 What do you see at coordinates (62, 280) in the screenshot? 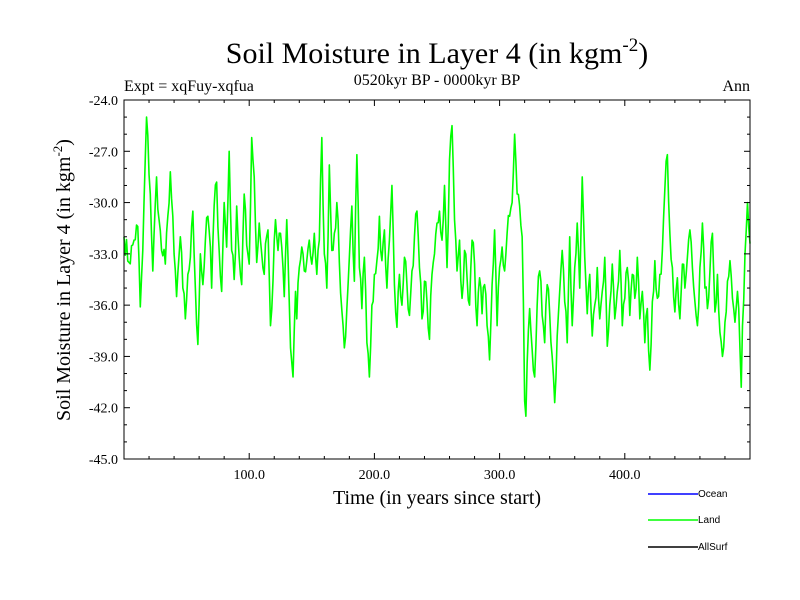
I see `y-axis-title: Soil Moisture in Layer 4 (in kgm-2)` at bounding box center [62, 280].